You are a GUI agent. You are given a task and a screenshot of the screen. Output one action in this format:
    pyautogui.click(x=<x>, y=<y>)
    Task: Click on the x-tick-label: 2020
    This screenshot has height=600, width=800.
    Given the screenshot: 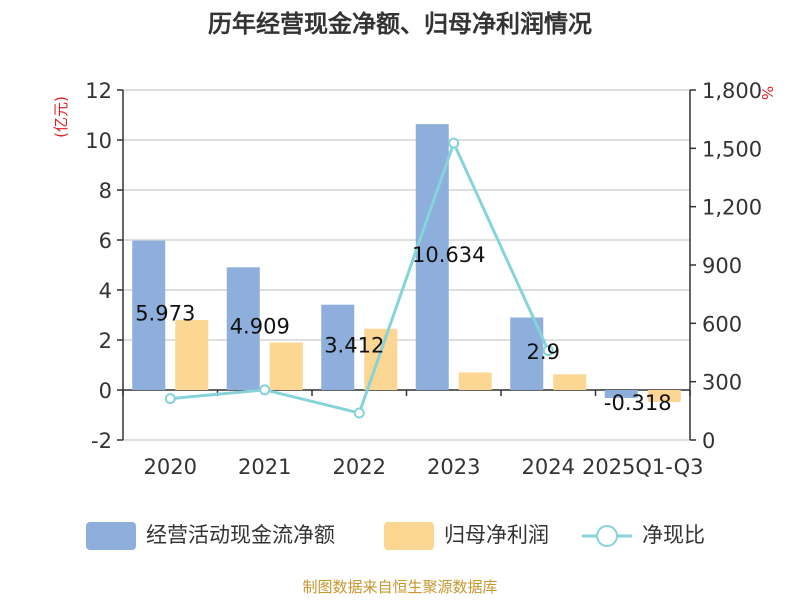 What is the action you would take?
    pyautogui.click(x=170, y=467)
    